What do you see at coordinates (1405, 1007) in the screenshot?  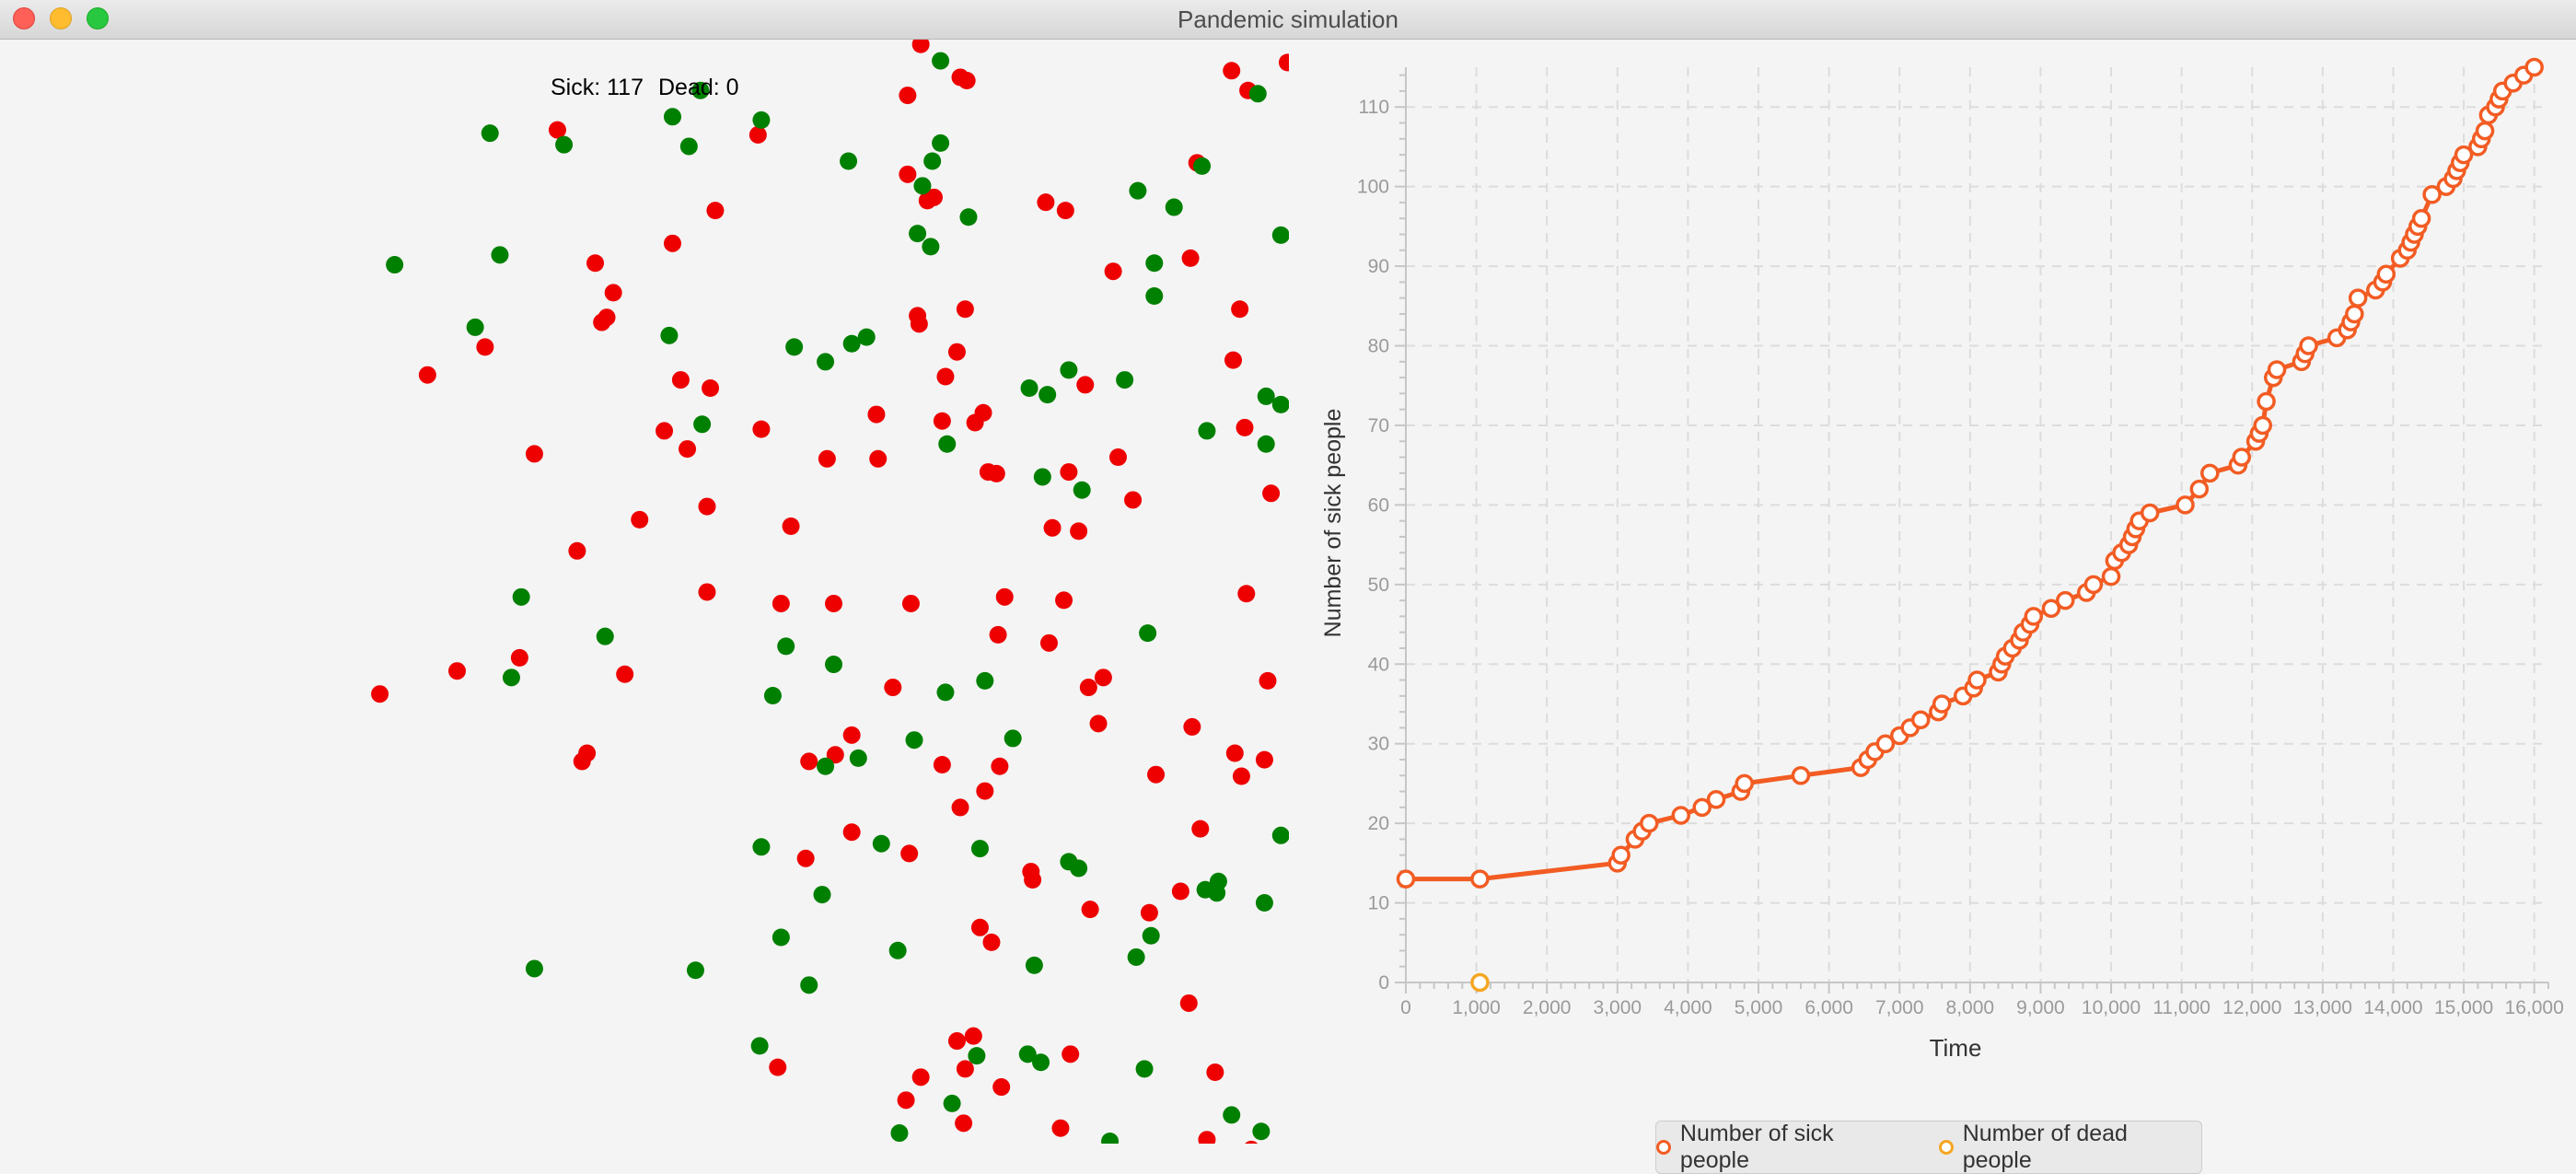 I see `x-tick-label: 0` at bounding box center [1405, 1007].